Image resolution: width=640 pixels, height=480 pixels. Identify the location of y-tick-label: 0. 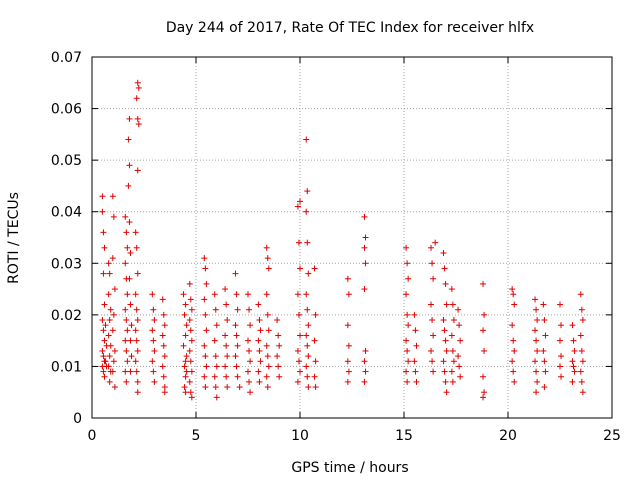
(77, 419).